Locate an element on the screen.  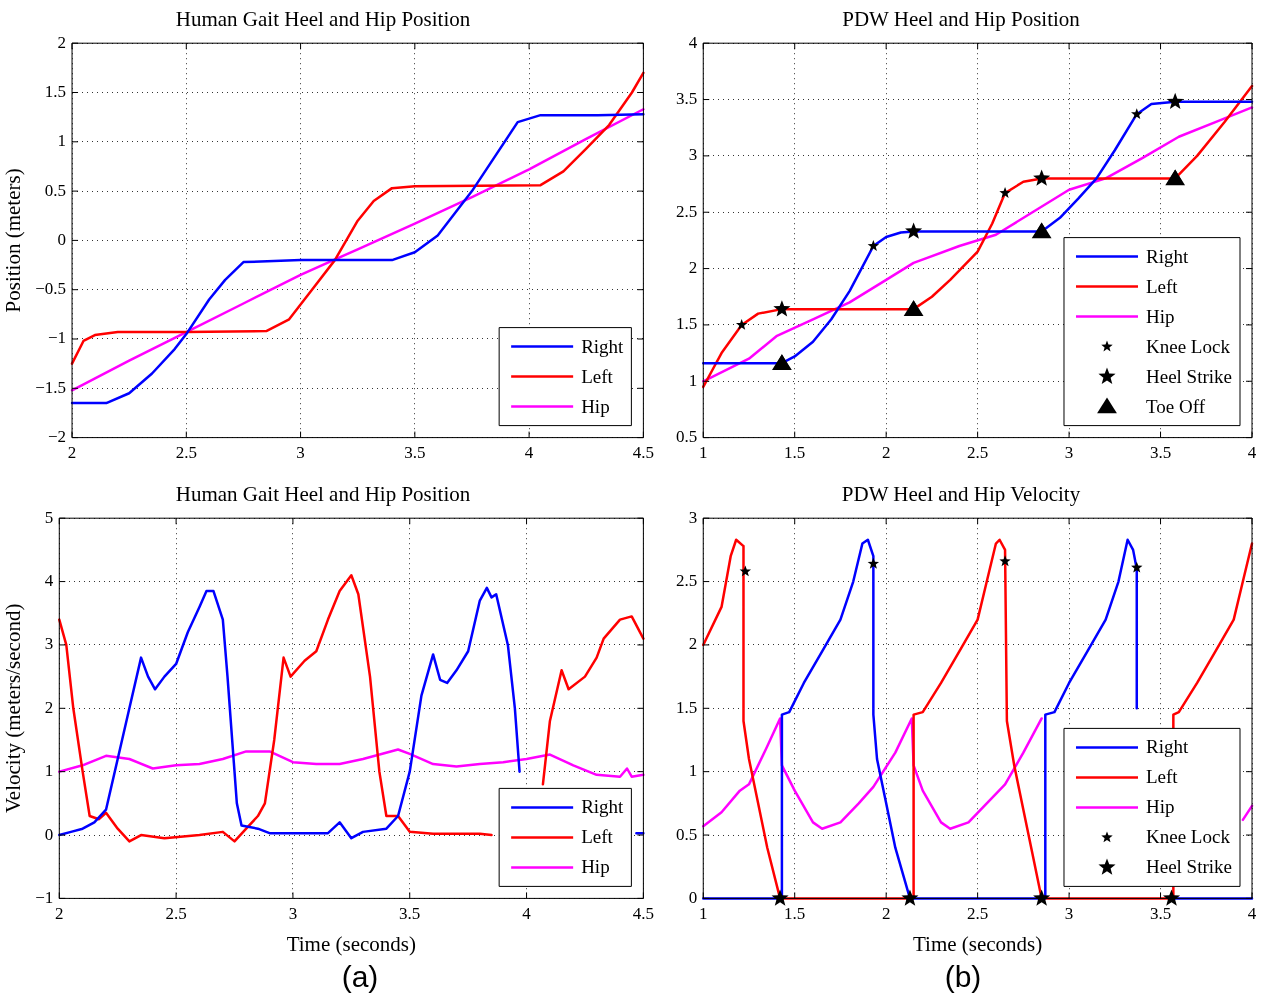
text: (b) is located at coordinates (963, 977).